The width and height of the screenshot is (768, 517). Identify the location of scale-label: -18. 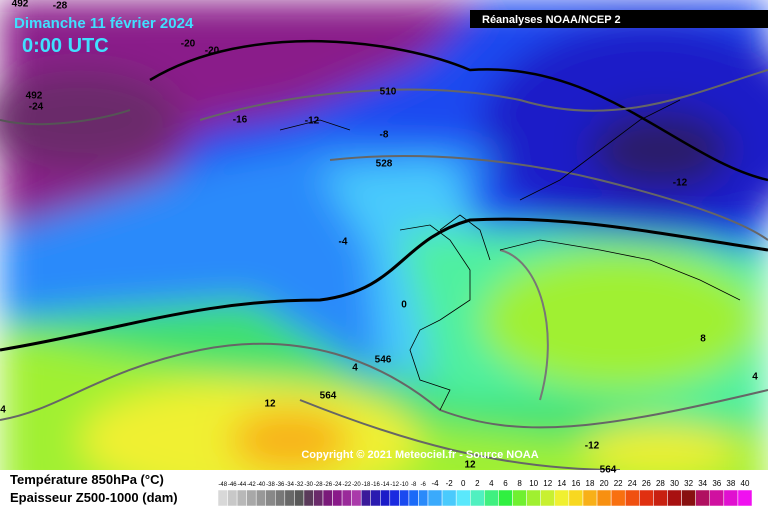
(366, 485).